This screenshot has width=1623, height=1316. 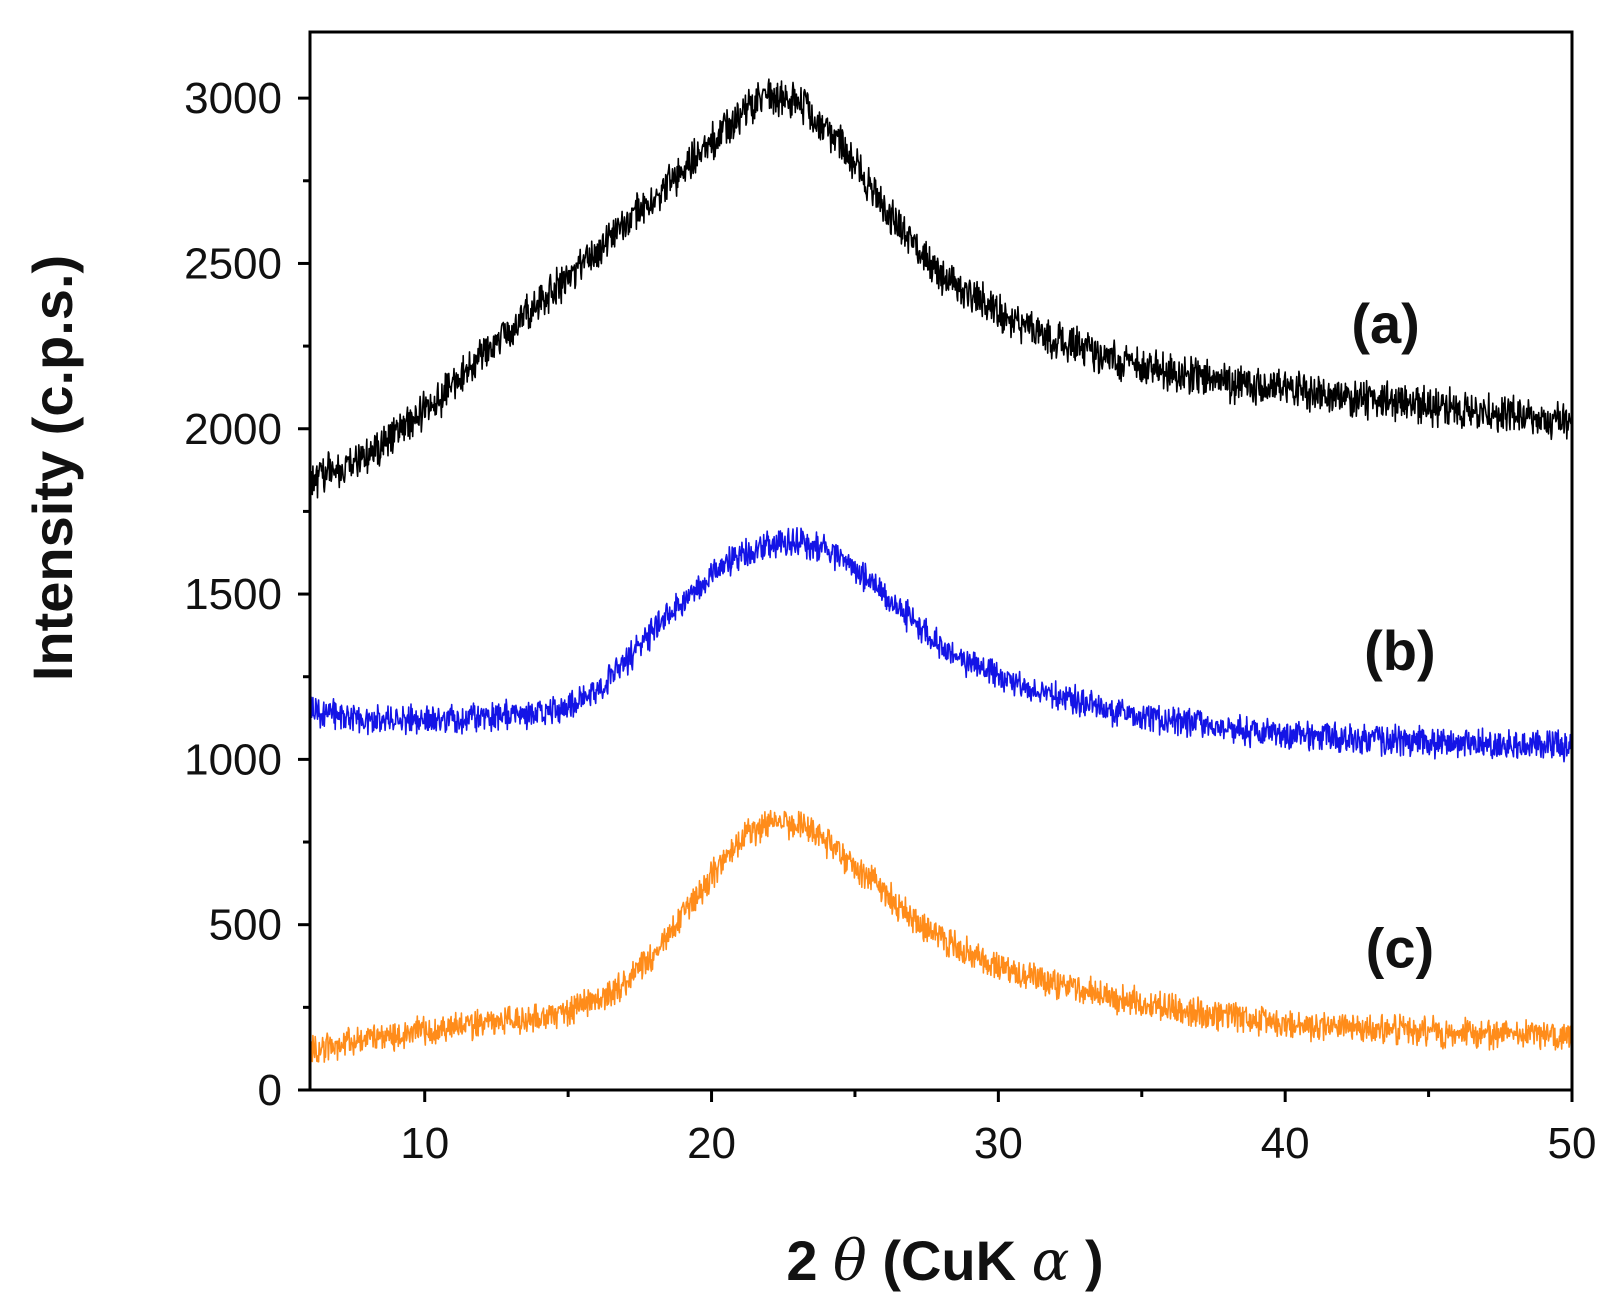 What do you see at coordinates (941, 645) in the screenshot?
I see `series-line-b` at bounding box center [941, 645].